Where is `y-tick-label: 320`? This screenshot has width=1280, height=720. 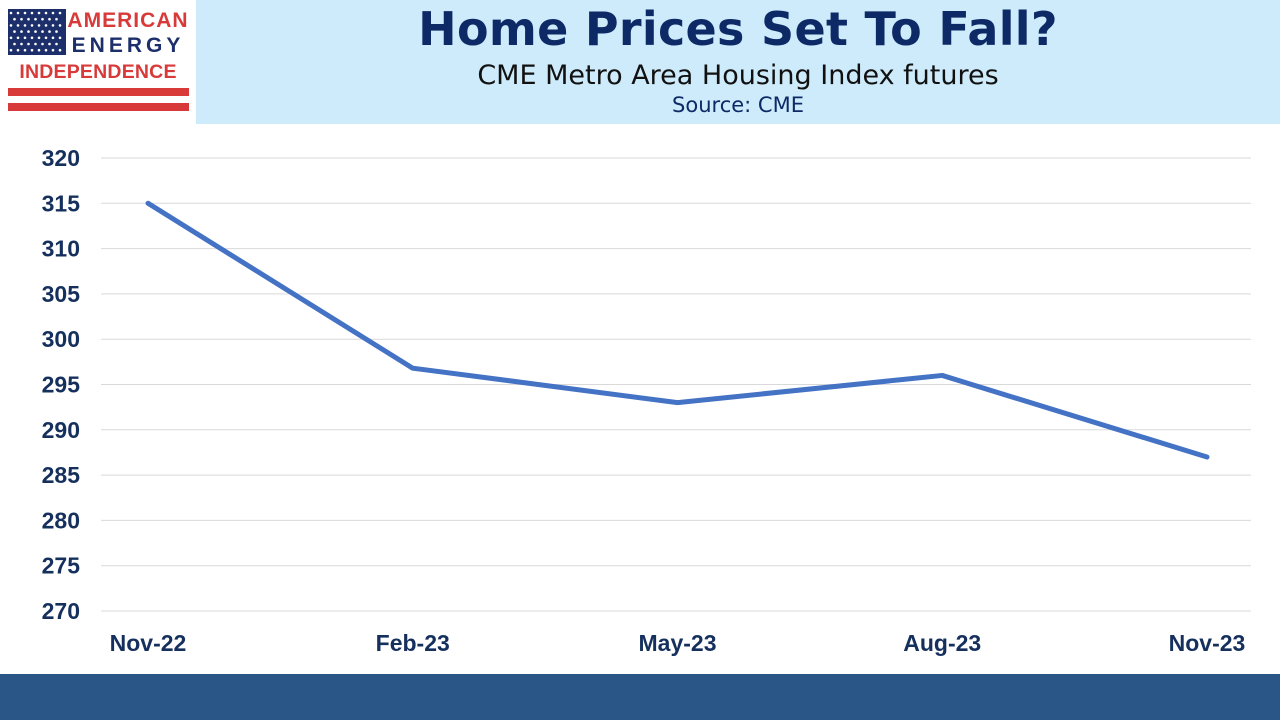
y-tick-label: 320 is located at coordinates (61, 158).